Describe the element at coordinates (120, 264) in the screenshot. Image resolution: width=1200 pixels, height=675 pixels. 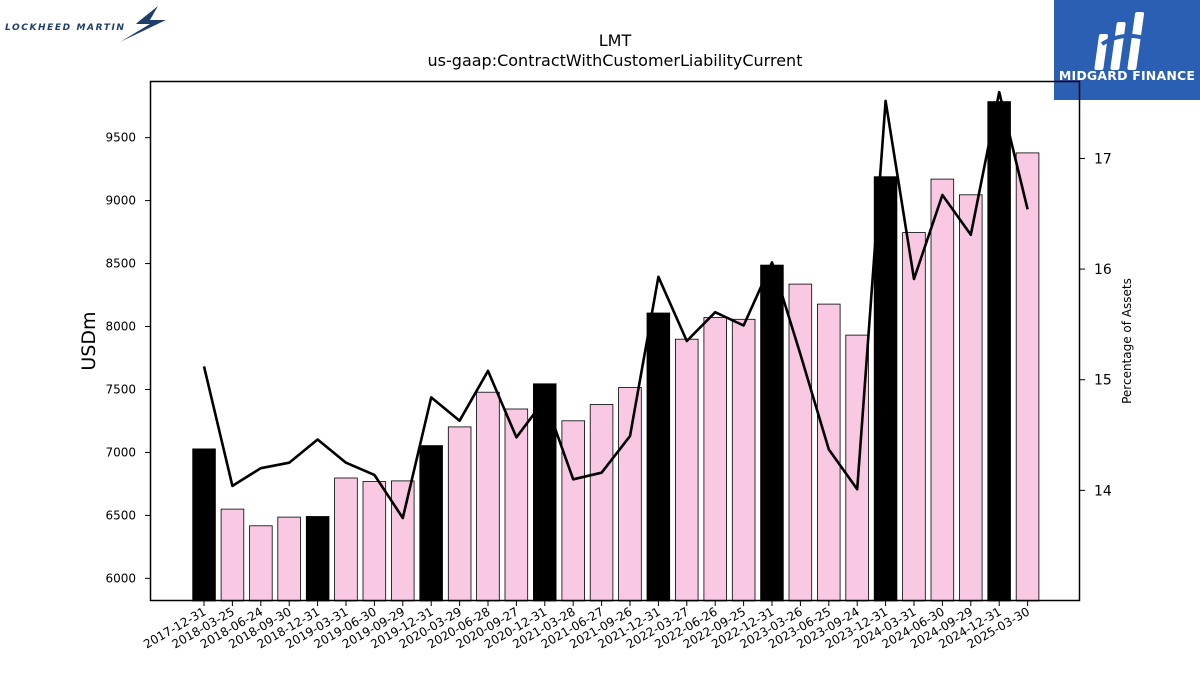
I see `y-tick-label-8500: 8500` at that location.